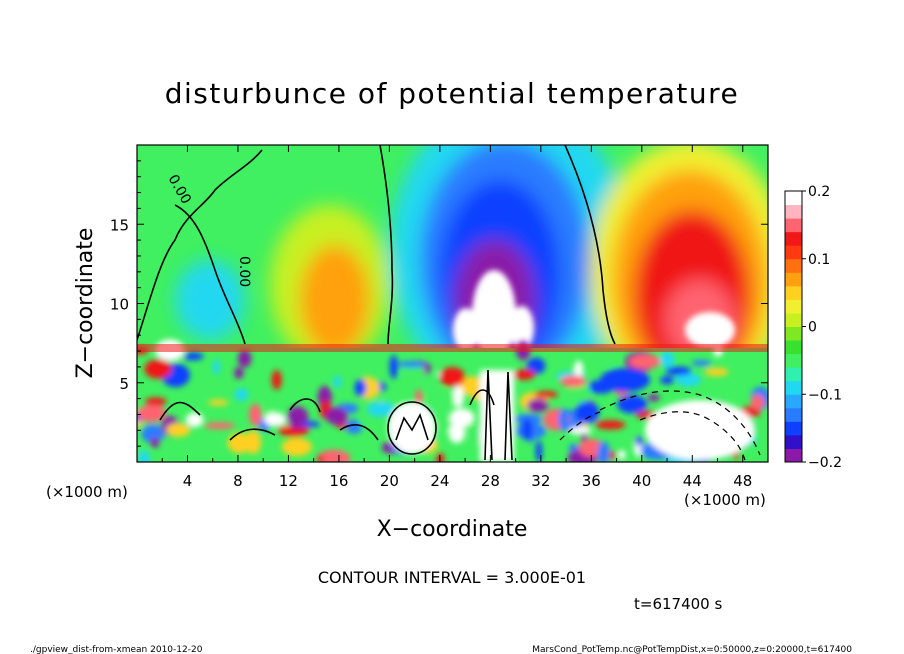 Image resolution: width=904 pixels, height=654 pixels. Describe the element at coordinates (200, 245) in the screenshot. I see `contour-zero-left` at that location.